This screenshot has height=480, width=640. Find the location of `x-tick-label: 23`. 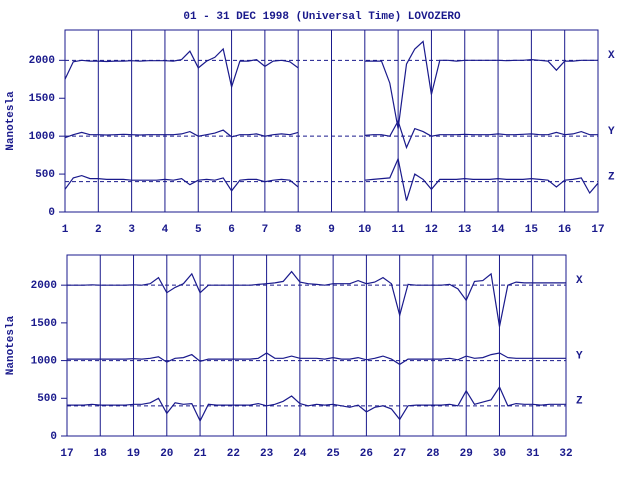

x-tick-label: 23 is located at coordinates (267, 454).